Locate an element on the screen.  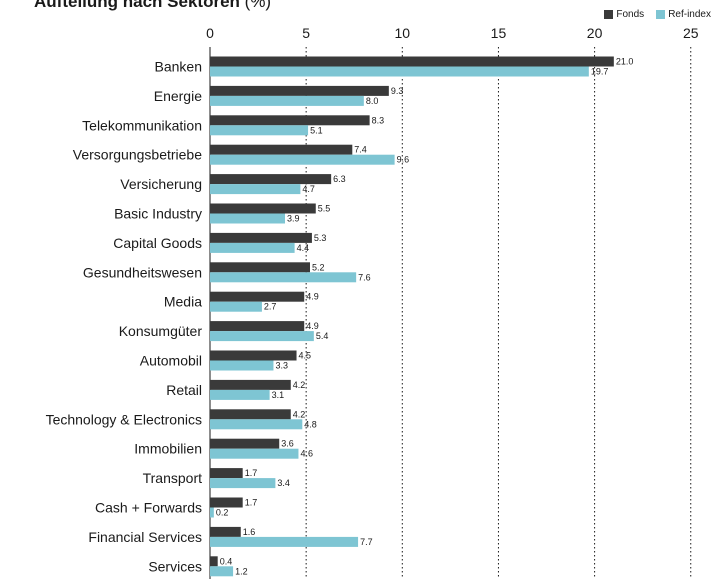
bar-cash-forwards-ref-index is located at coordinates (212, 512).